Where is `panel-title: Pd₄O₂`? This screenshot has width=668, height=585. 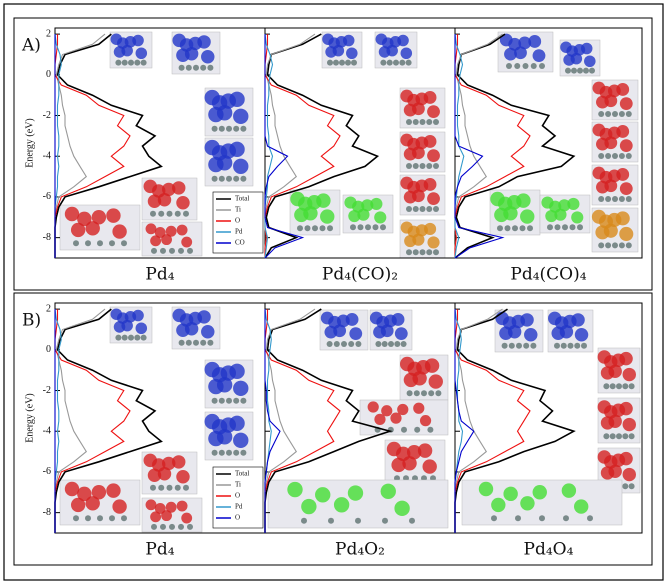 panel-title: Pd₄O₂ is located at coordinates (360, 550).